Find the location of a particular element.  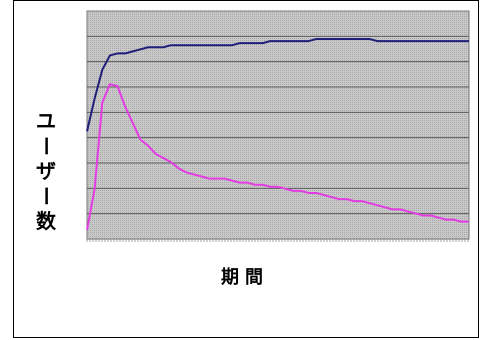

y-axis-label-char: ユ is located at coordinates (46, 121).